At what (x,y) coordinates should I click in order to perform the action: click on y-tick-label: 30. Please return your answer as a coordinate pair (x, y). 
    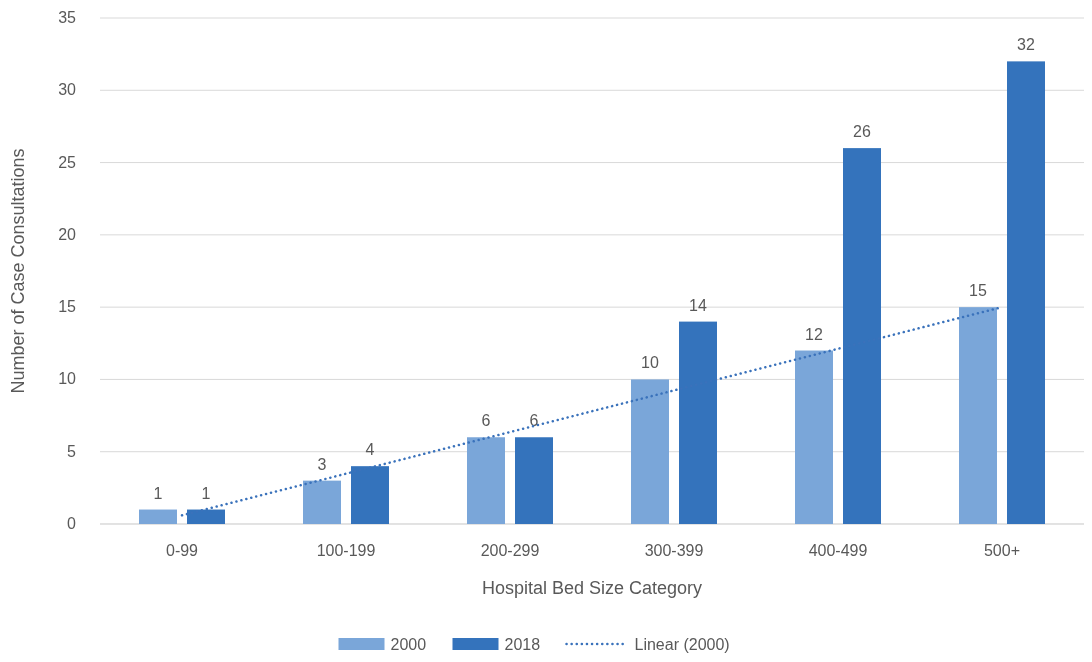
    Looking at the image, I should click on (67, 90).